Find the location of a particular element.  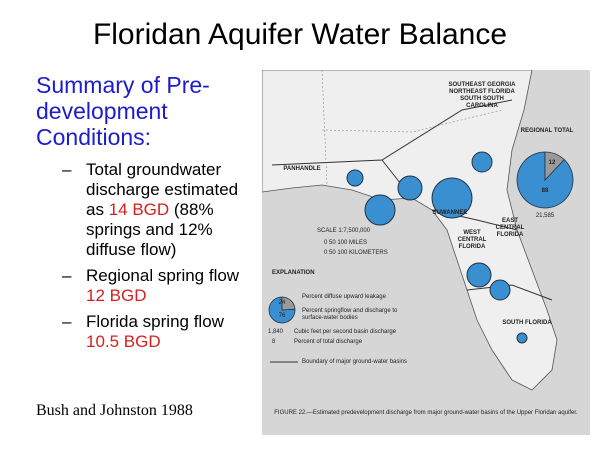

bullet-text: Florida spring flow is located at coordinates (155, 321).